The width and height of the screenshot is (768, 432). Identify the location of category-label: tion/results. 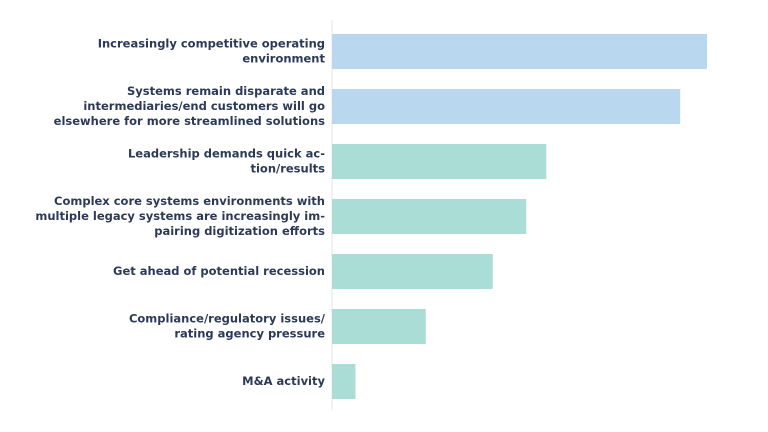
(287, 169).